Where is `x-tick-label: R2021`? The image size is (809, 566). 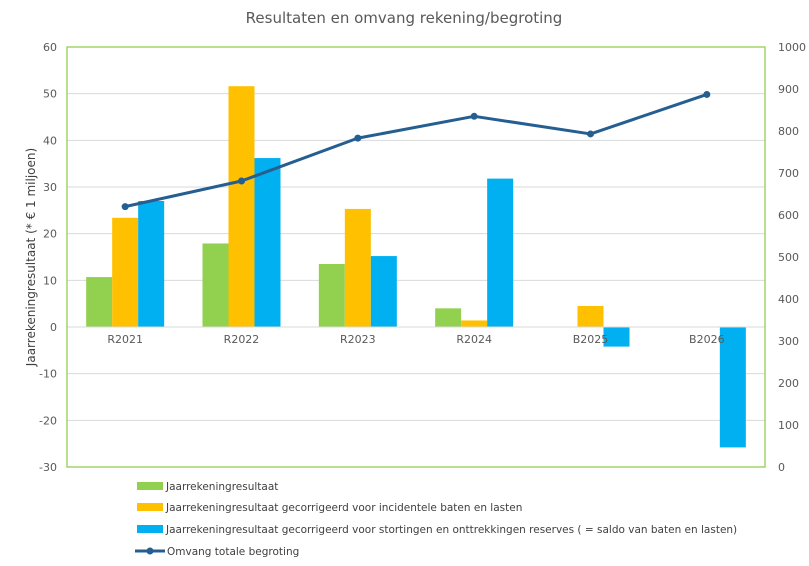
x-tick-label: R2021 is located at coordinates (125, 339).